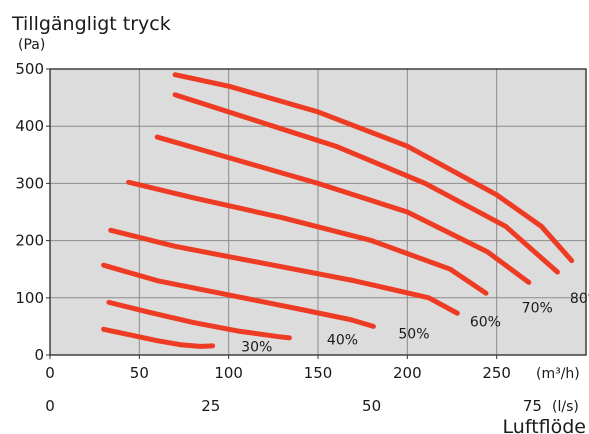 The height and width of the screenshot is (434, 589). I want to click on y-axis-unit: (Pa), so click(31, 45).